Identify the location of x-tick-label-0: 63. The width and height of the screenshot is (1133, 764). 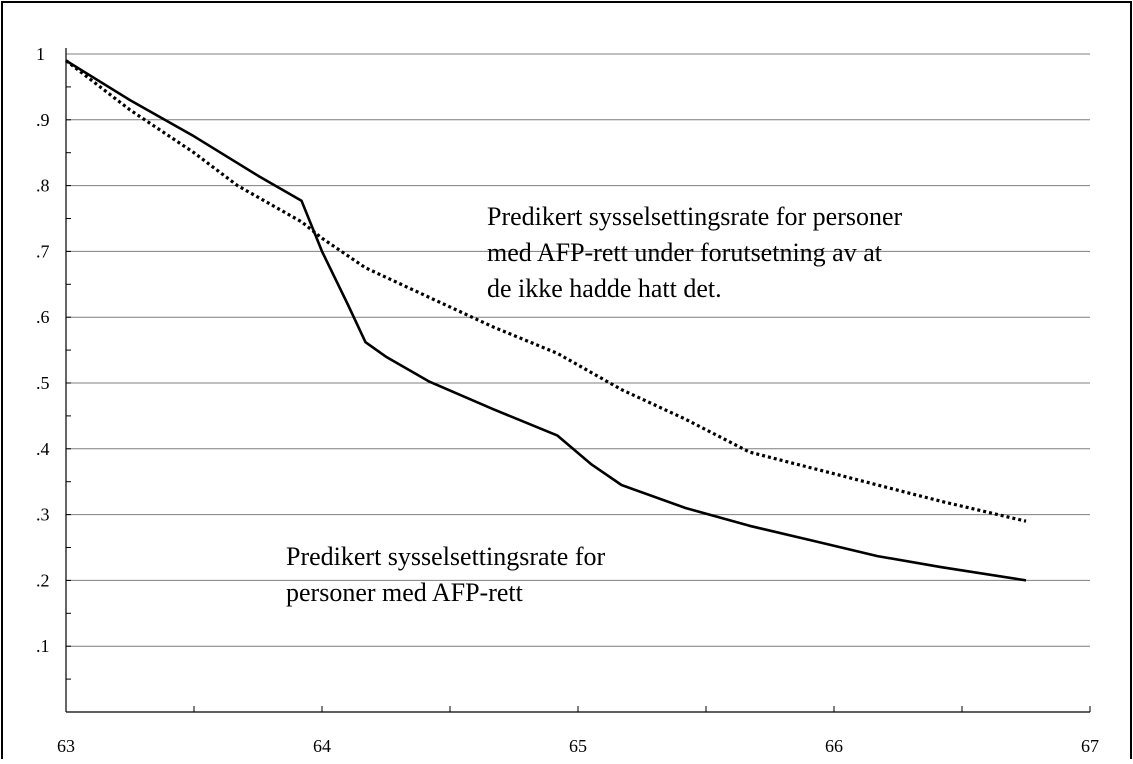
(66, 746).